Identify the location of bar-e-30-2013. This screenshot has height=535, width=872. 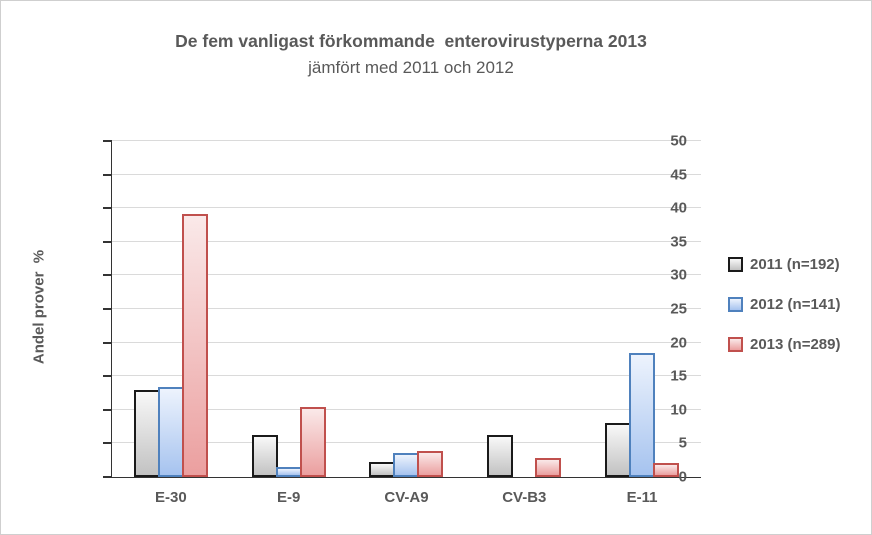
(194, 345).